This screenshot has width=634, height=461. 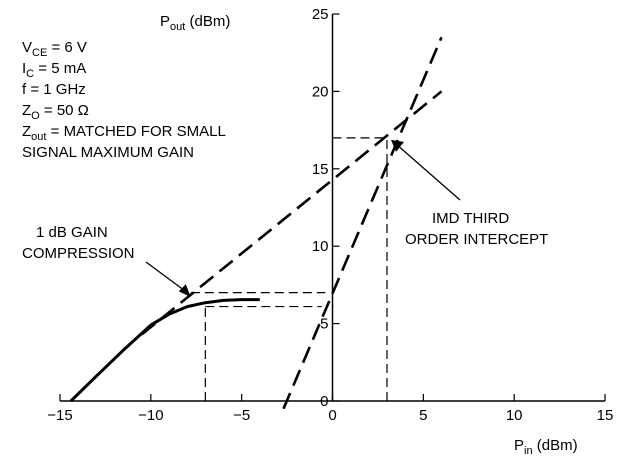 I want to click on x-tick-label: 0, so click(x=332, y=415).